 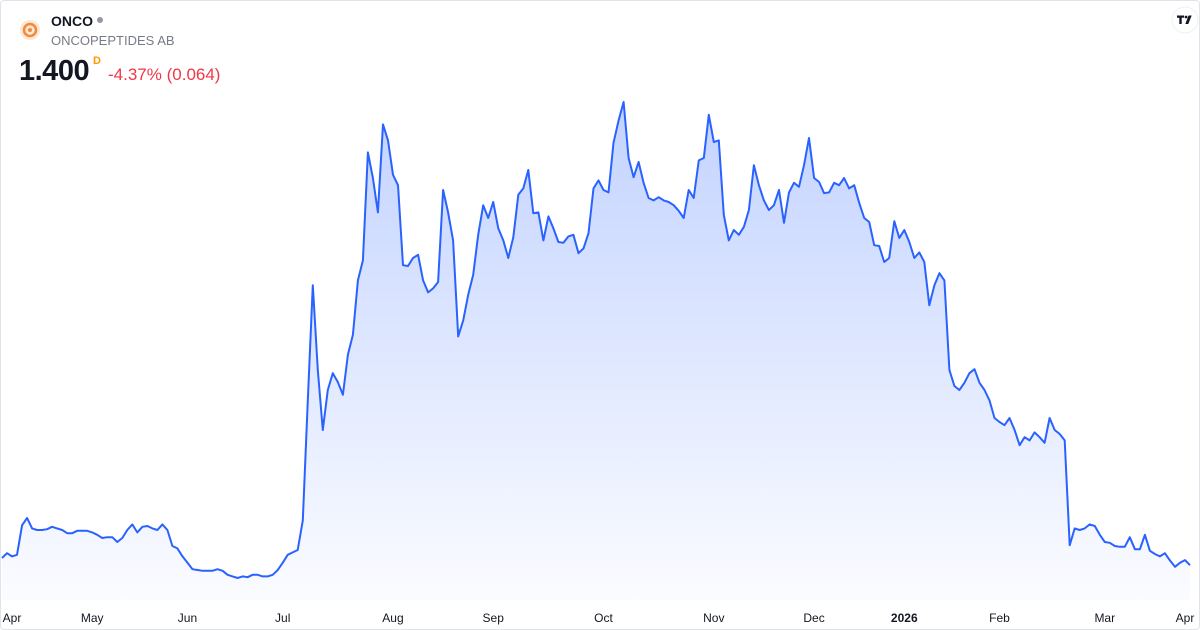 What do you see at coordinates (72, 21) in the screenshot?
I see `symbol: ONCO` at bounding box center [72, 21].